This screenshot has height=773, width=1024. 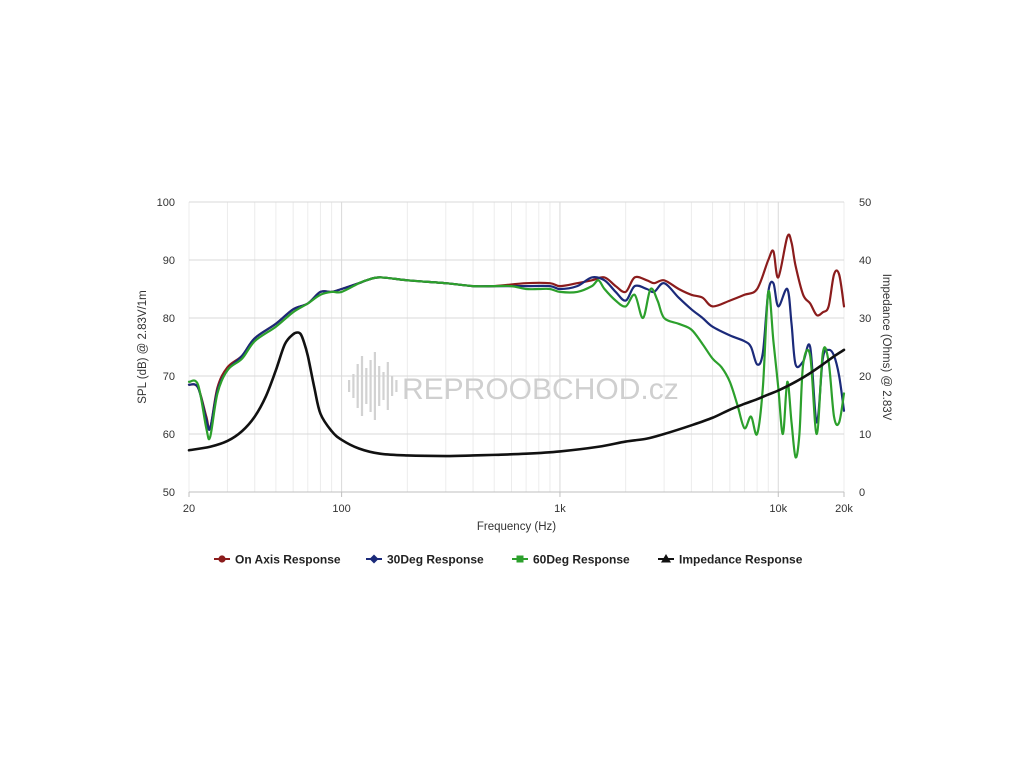 What do you see at coordinates (222, 559) in the screenshot?
I see `legend-circle-marker-icon` at bounding box center [222, 559].